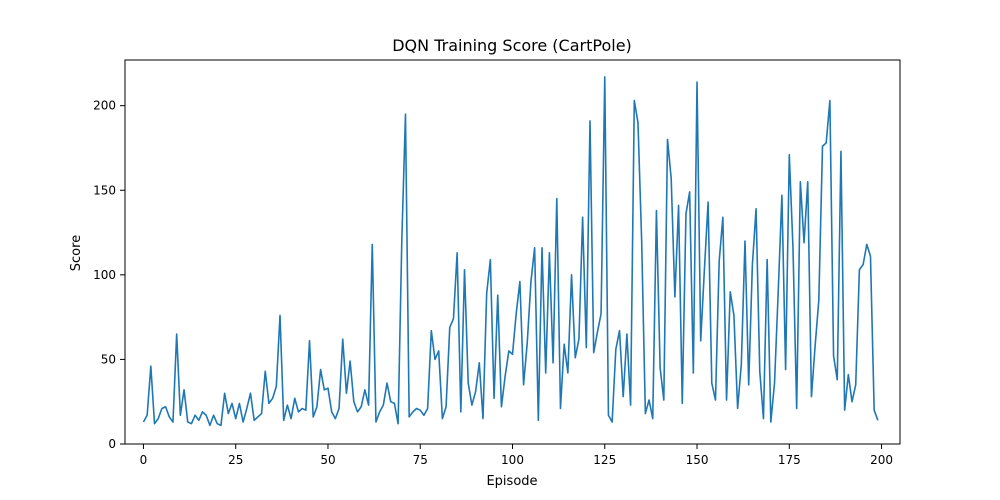 The height and width of the screenshot is (500, 1000). Describe the element at coordinates (604, 460) in the screenshot. I see `x-tick-label: 125` at that location.